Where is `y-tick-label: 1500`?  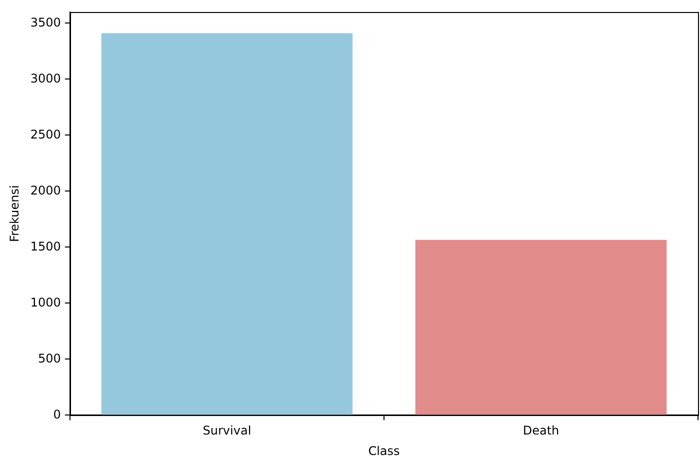
y-tick-label: 1500 is located at coordinates (45, 246).